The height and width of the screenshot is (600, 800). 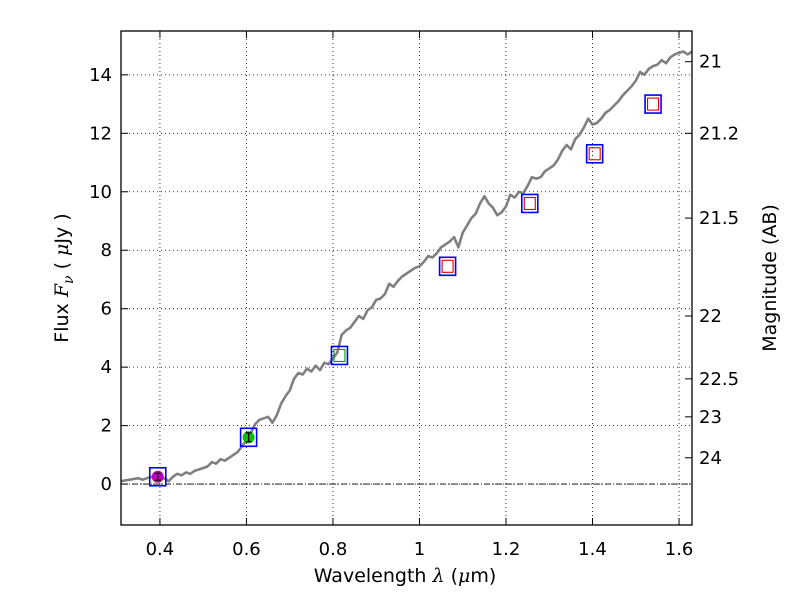 What do you see at coordinates (106, 250) in the screenshot?
I see `y-tick-label: 8` at bounding box center [106, 250].